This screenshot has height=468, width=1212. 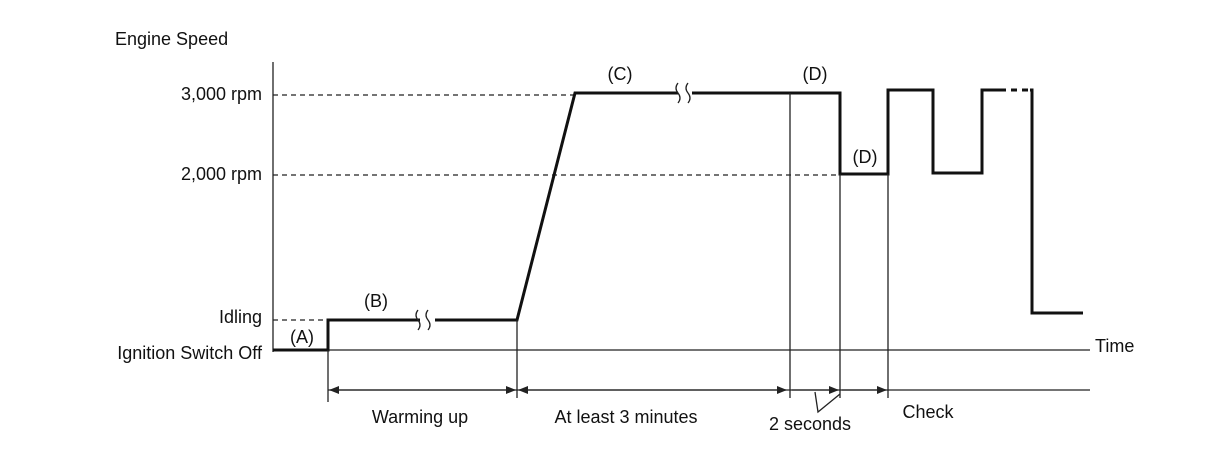 What do you see at coordinates (810, 424) in the screenshot?
I see `phase-label: 2 seconds` at bounding box center [810, 424].